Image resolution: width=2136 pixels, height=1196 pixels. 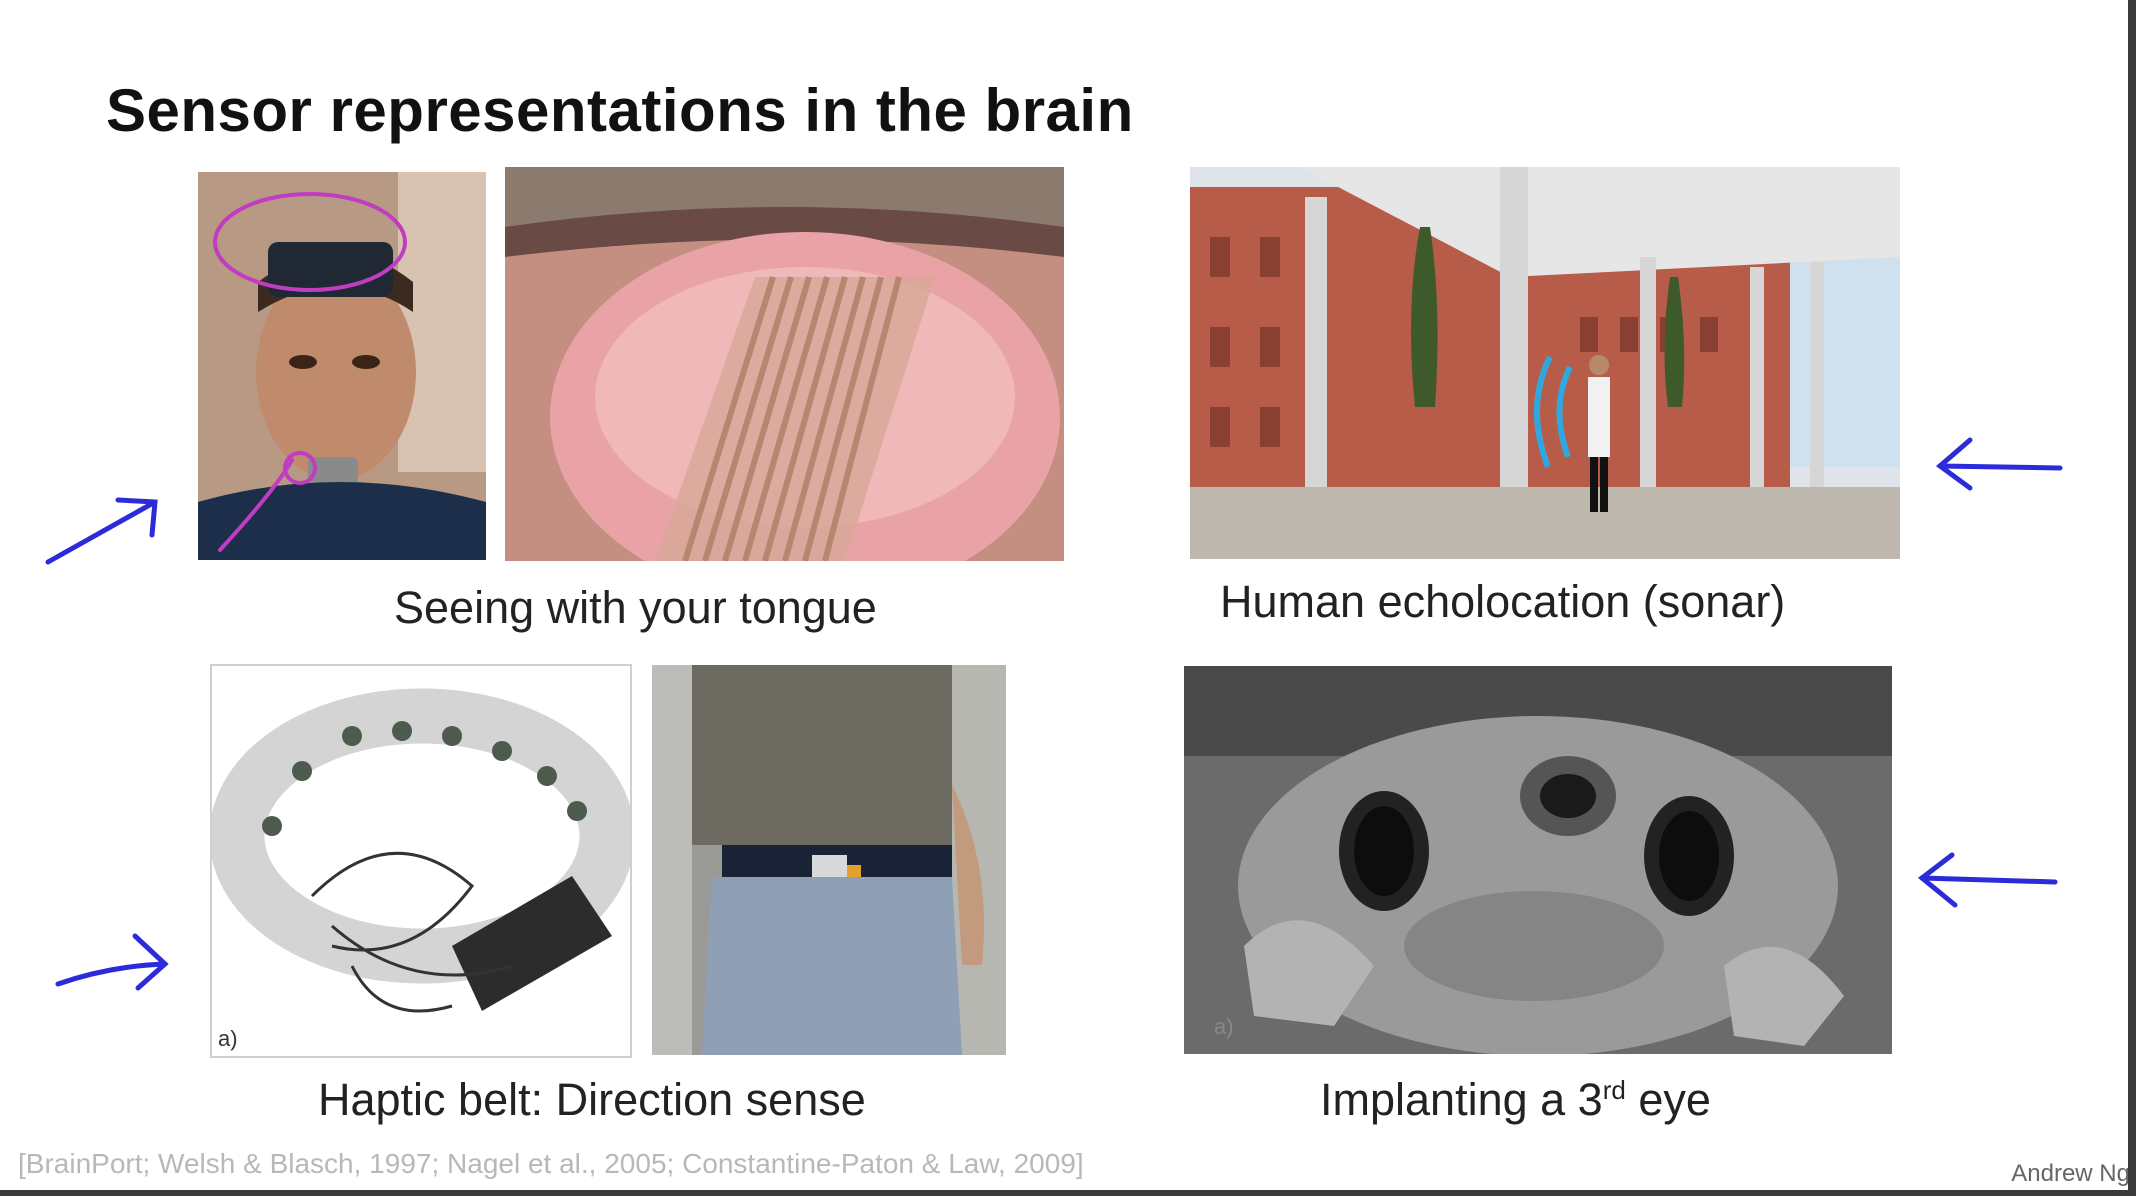 What do you see at coordinates (1668, 1099) in the screenshot?
I see `caption-third-eye-suffix: eye` at bounding box center [1668, 1099].